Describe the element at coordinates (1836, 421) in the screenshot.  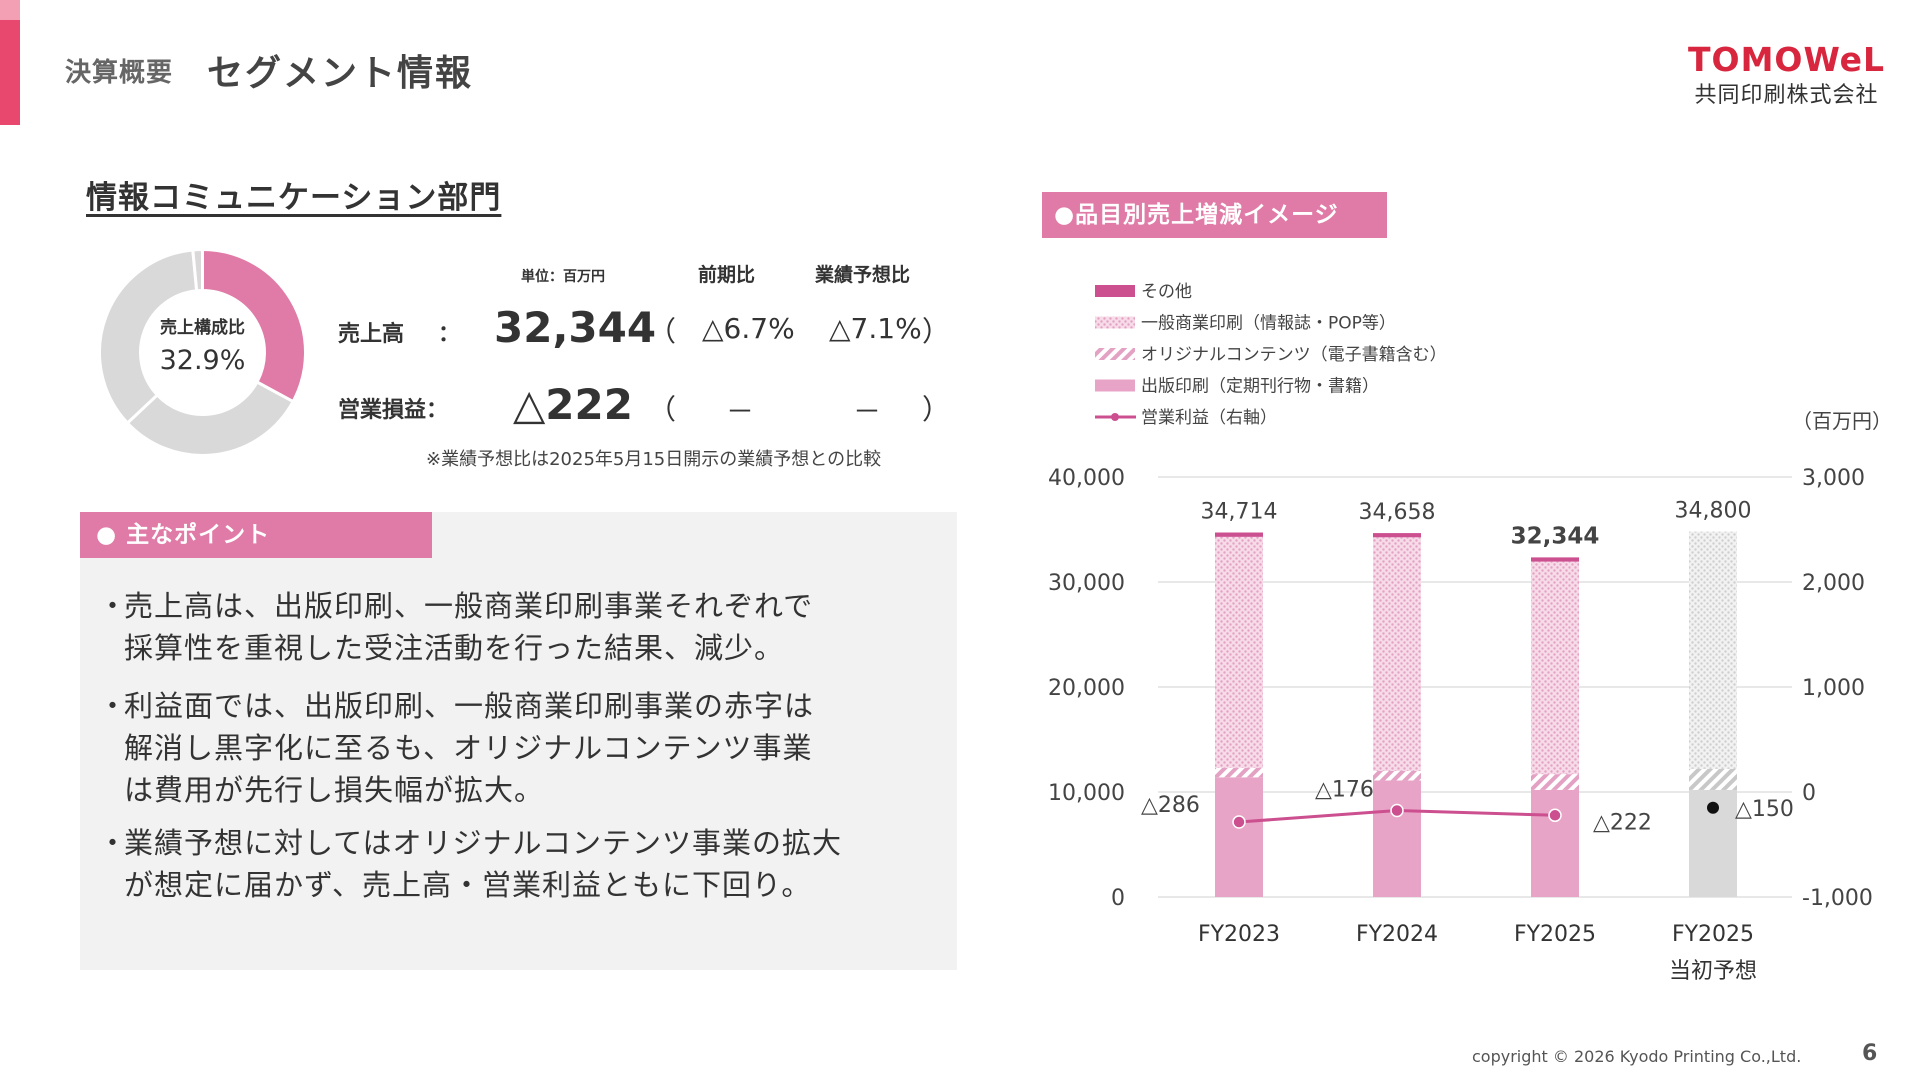
I see `unit-label-chart: （百万円）` at that location.